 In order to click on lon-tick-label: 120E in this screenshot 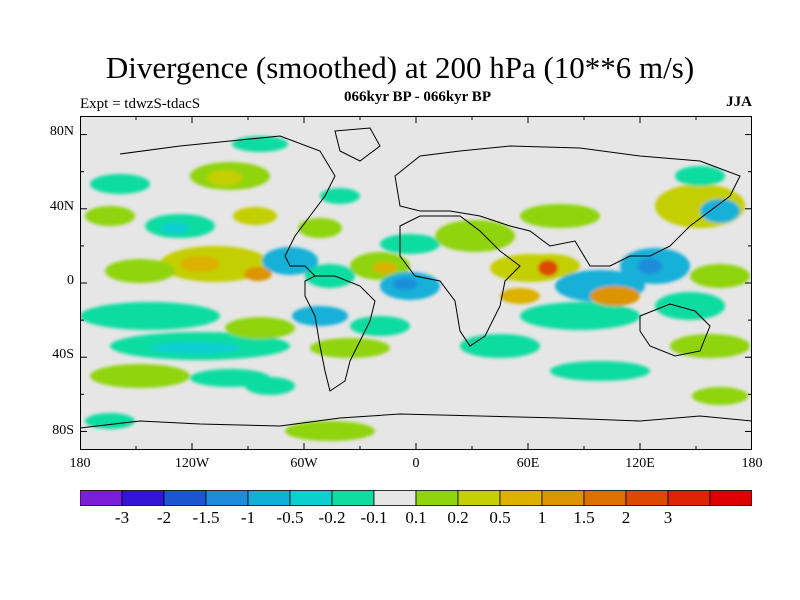, I will do `click(640, 463)`.